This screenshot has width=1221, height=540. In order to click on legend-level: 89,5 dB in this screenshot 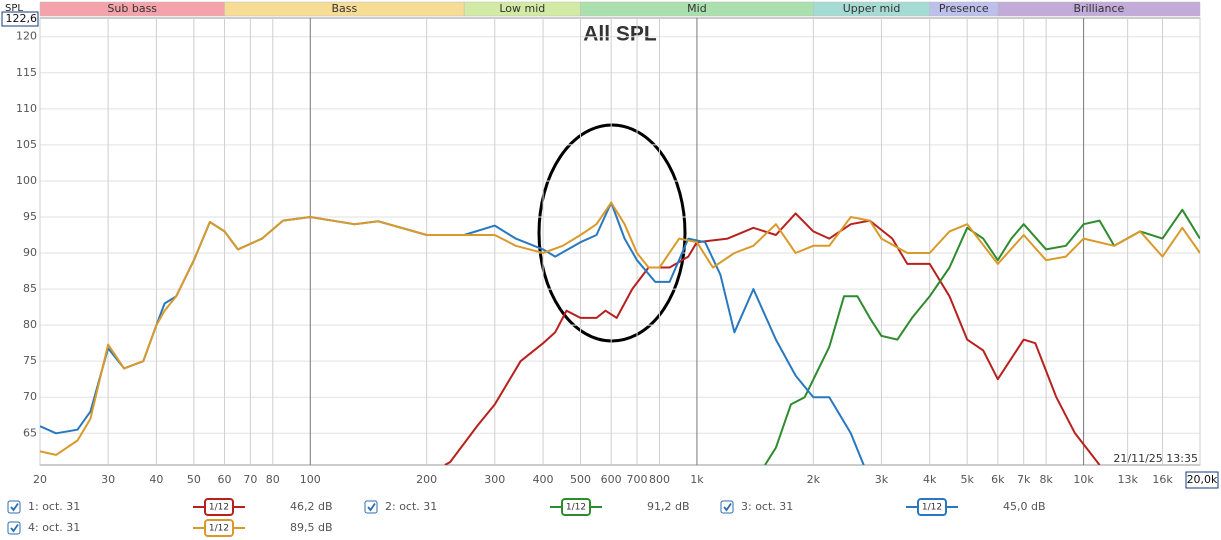, I will do `click(311, 527)`.